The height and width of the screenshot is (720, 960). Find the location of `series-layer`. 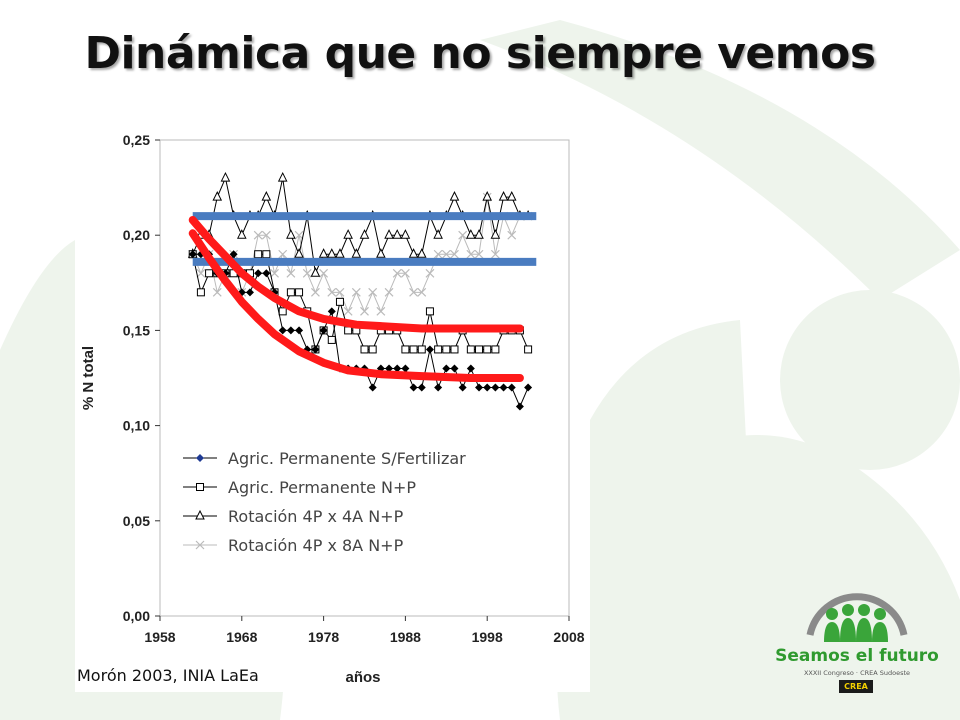

series-layer is located at coordinates (360, 291).